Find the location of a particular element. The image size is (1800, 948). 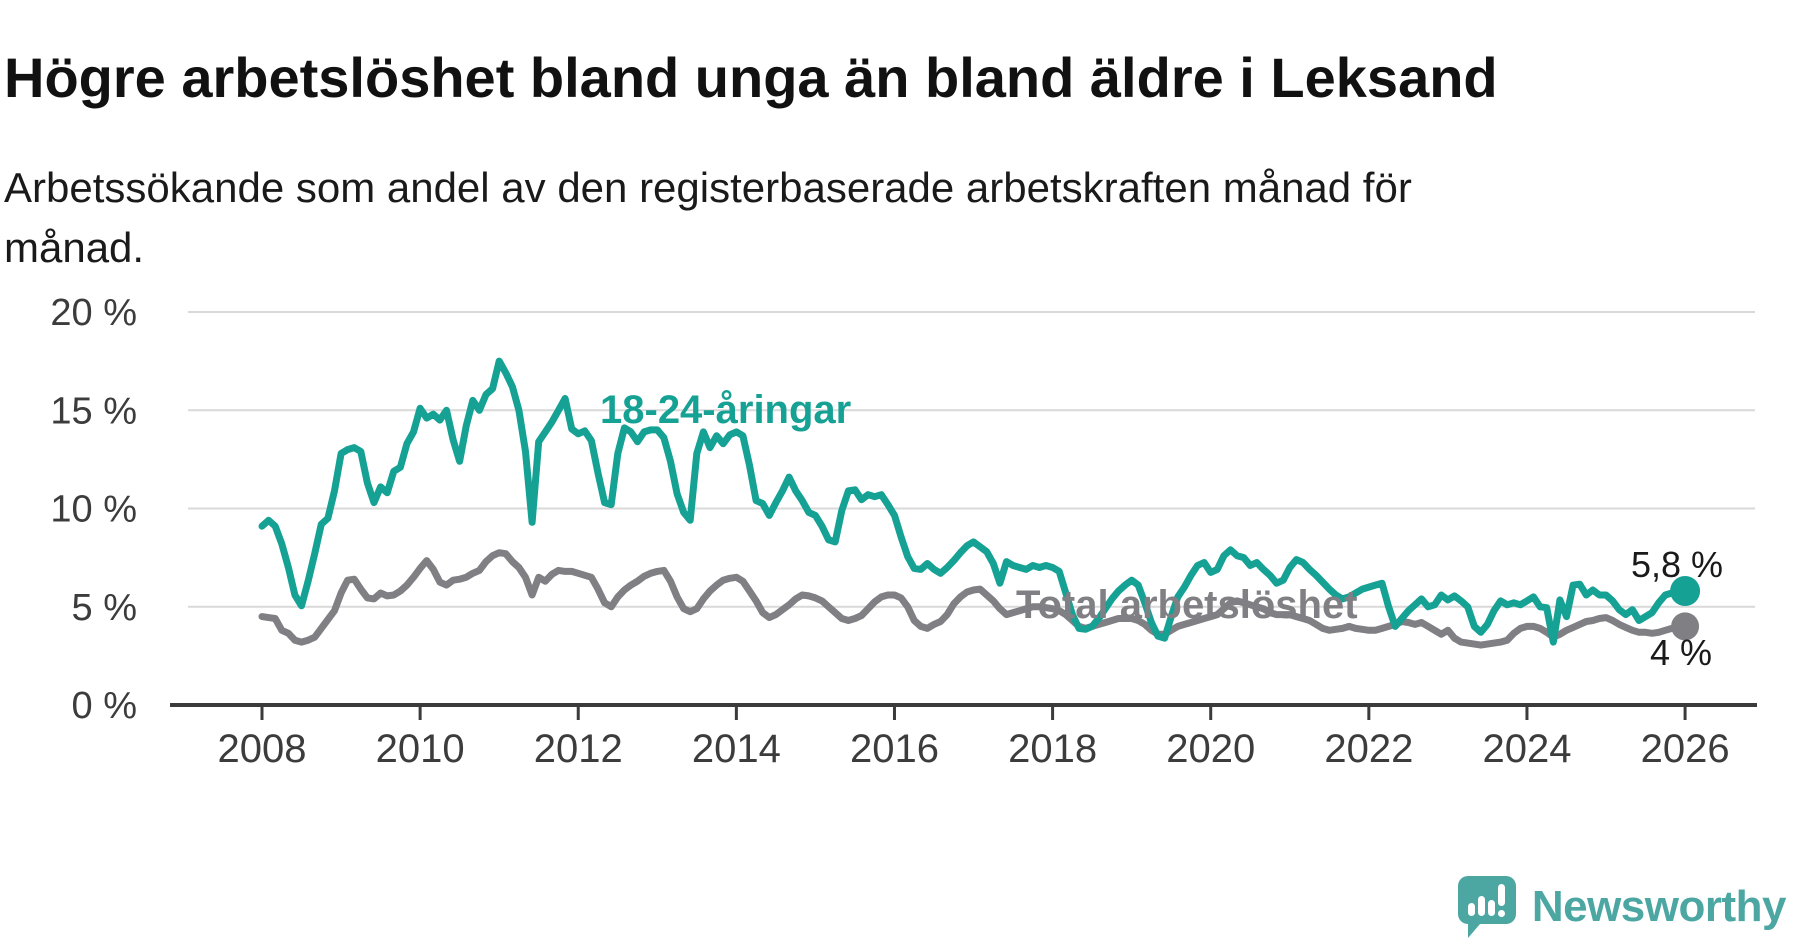

end-value-label-18-24: 5,8 % is located at coordinates (1676, 564).